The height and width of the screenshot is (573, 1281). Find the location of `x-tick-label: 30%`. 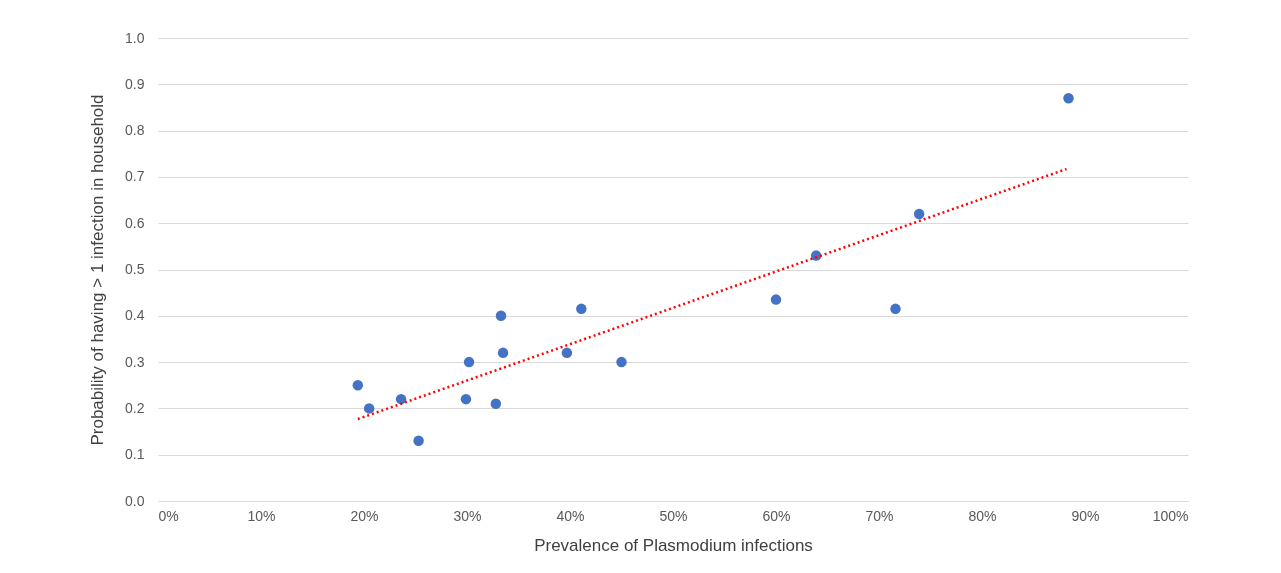

x-tick-label: 30% is located at coordinates (467, 515).